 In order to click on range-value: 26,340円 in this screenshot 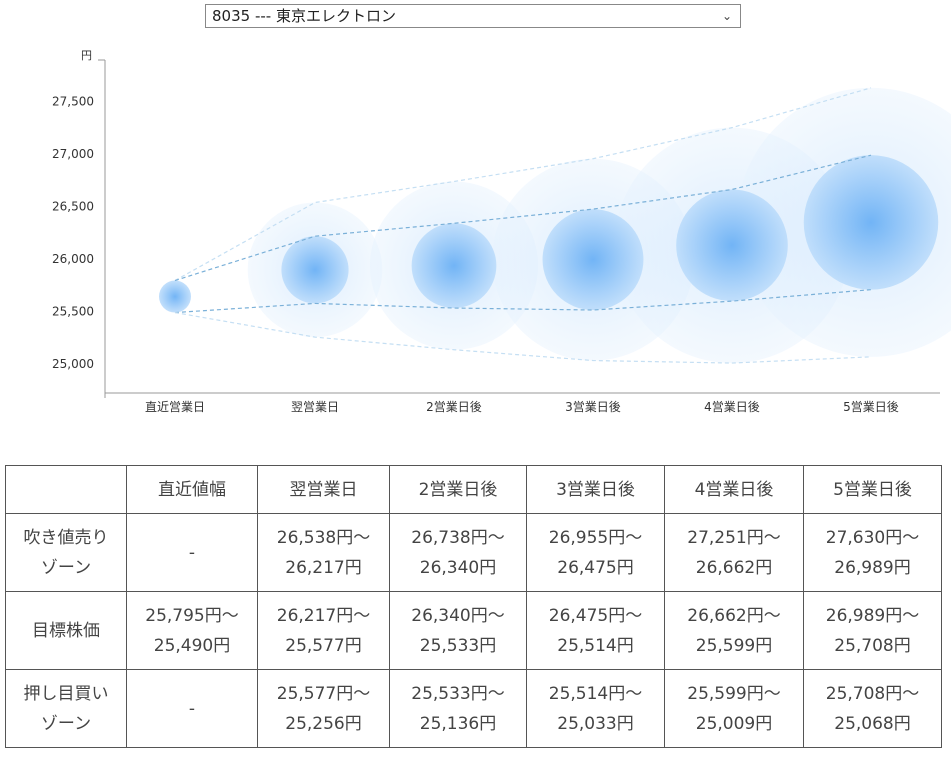, I will do `click(458, 567)`.